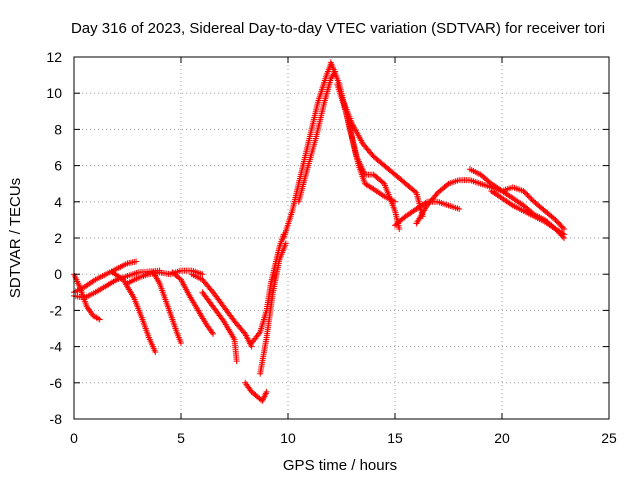  I want to click on y-tick-label: -6, so click(56, 383).